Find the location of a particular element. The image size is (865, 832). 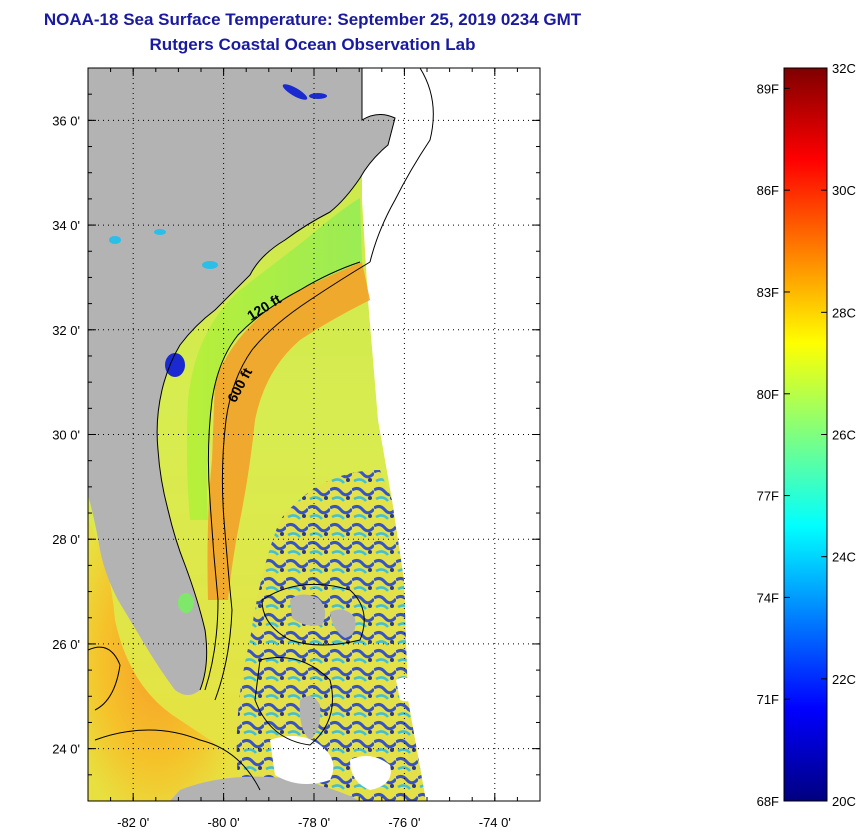

fahrenheit-tick-label: 89F is located at coordinates (768, 88).